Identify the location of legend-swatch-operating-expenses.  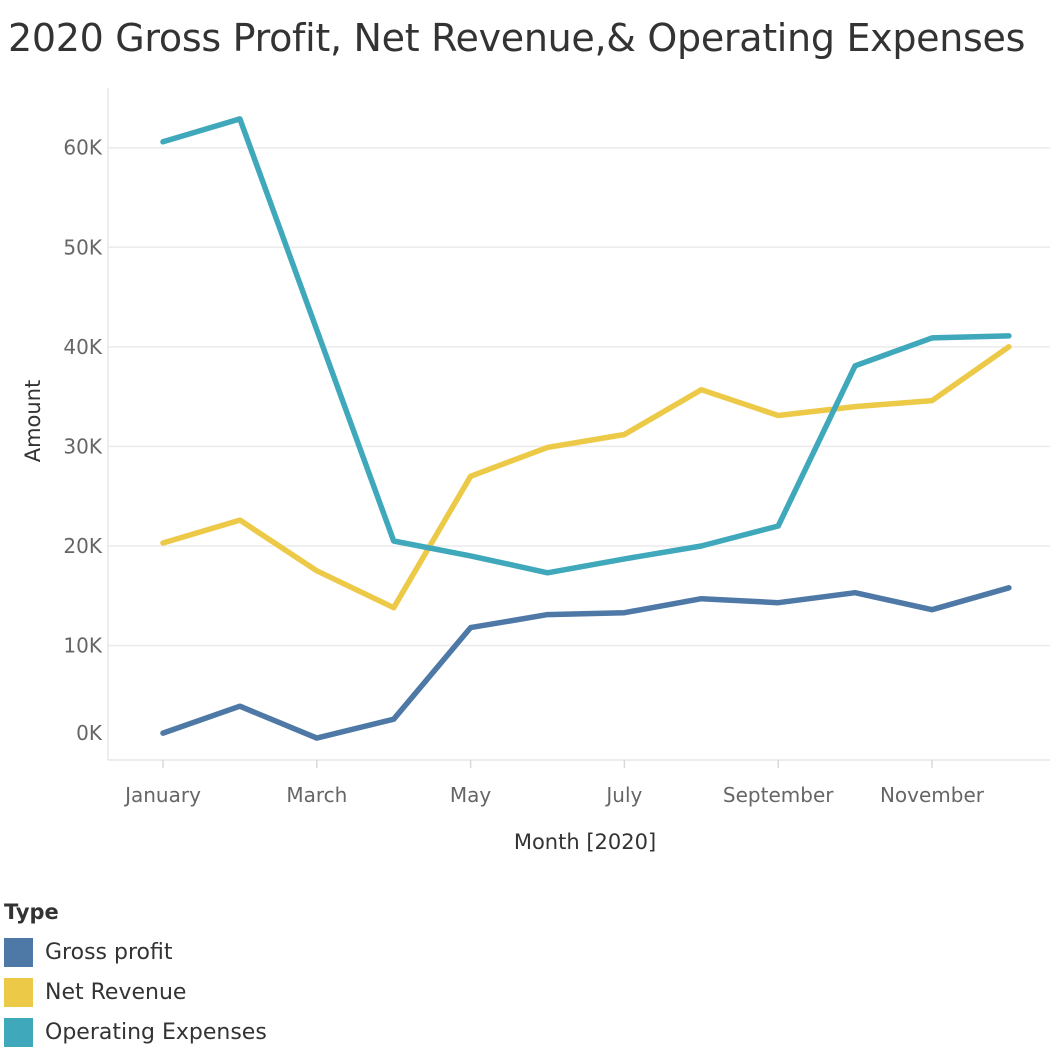
(18, 1032).